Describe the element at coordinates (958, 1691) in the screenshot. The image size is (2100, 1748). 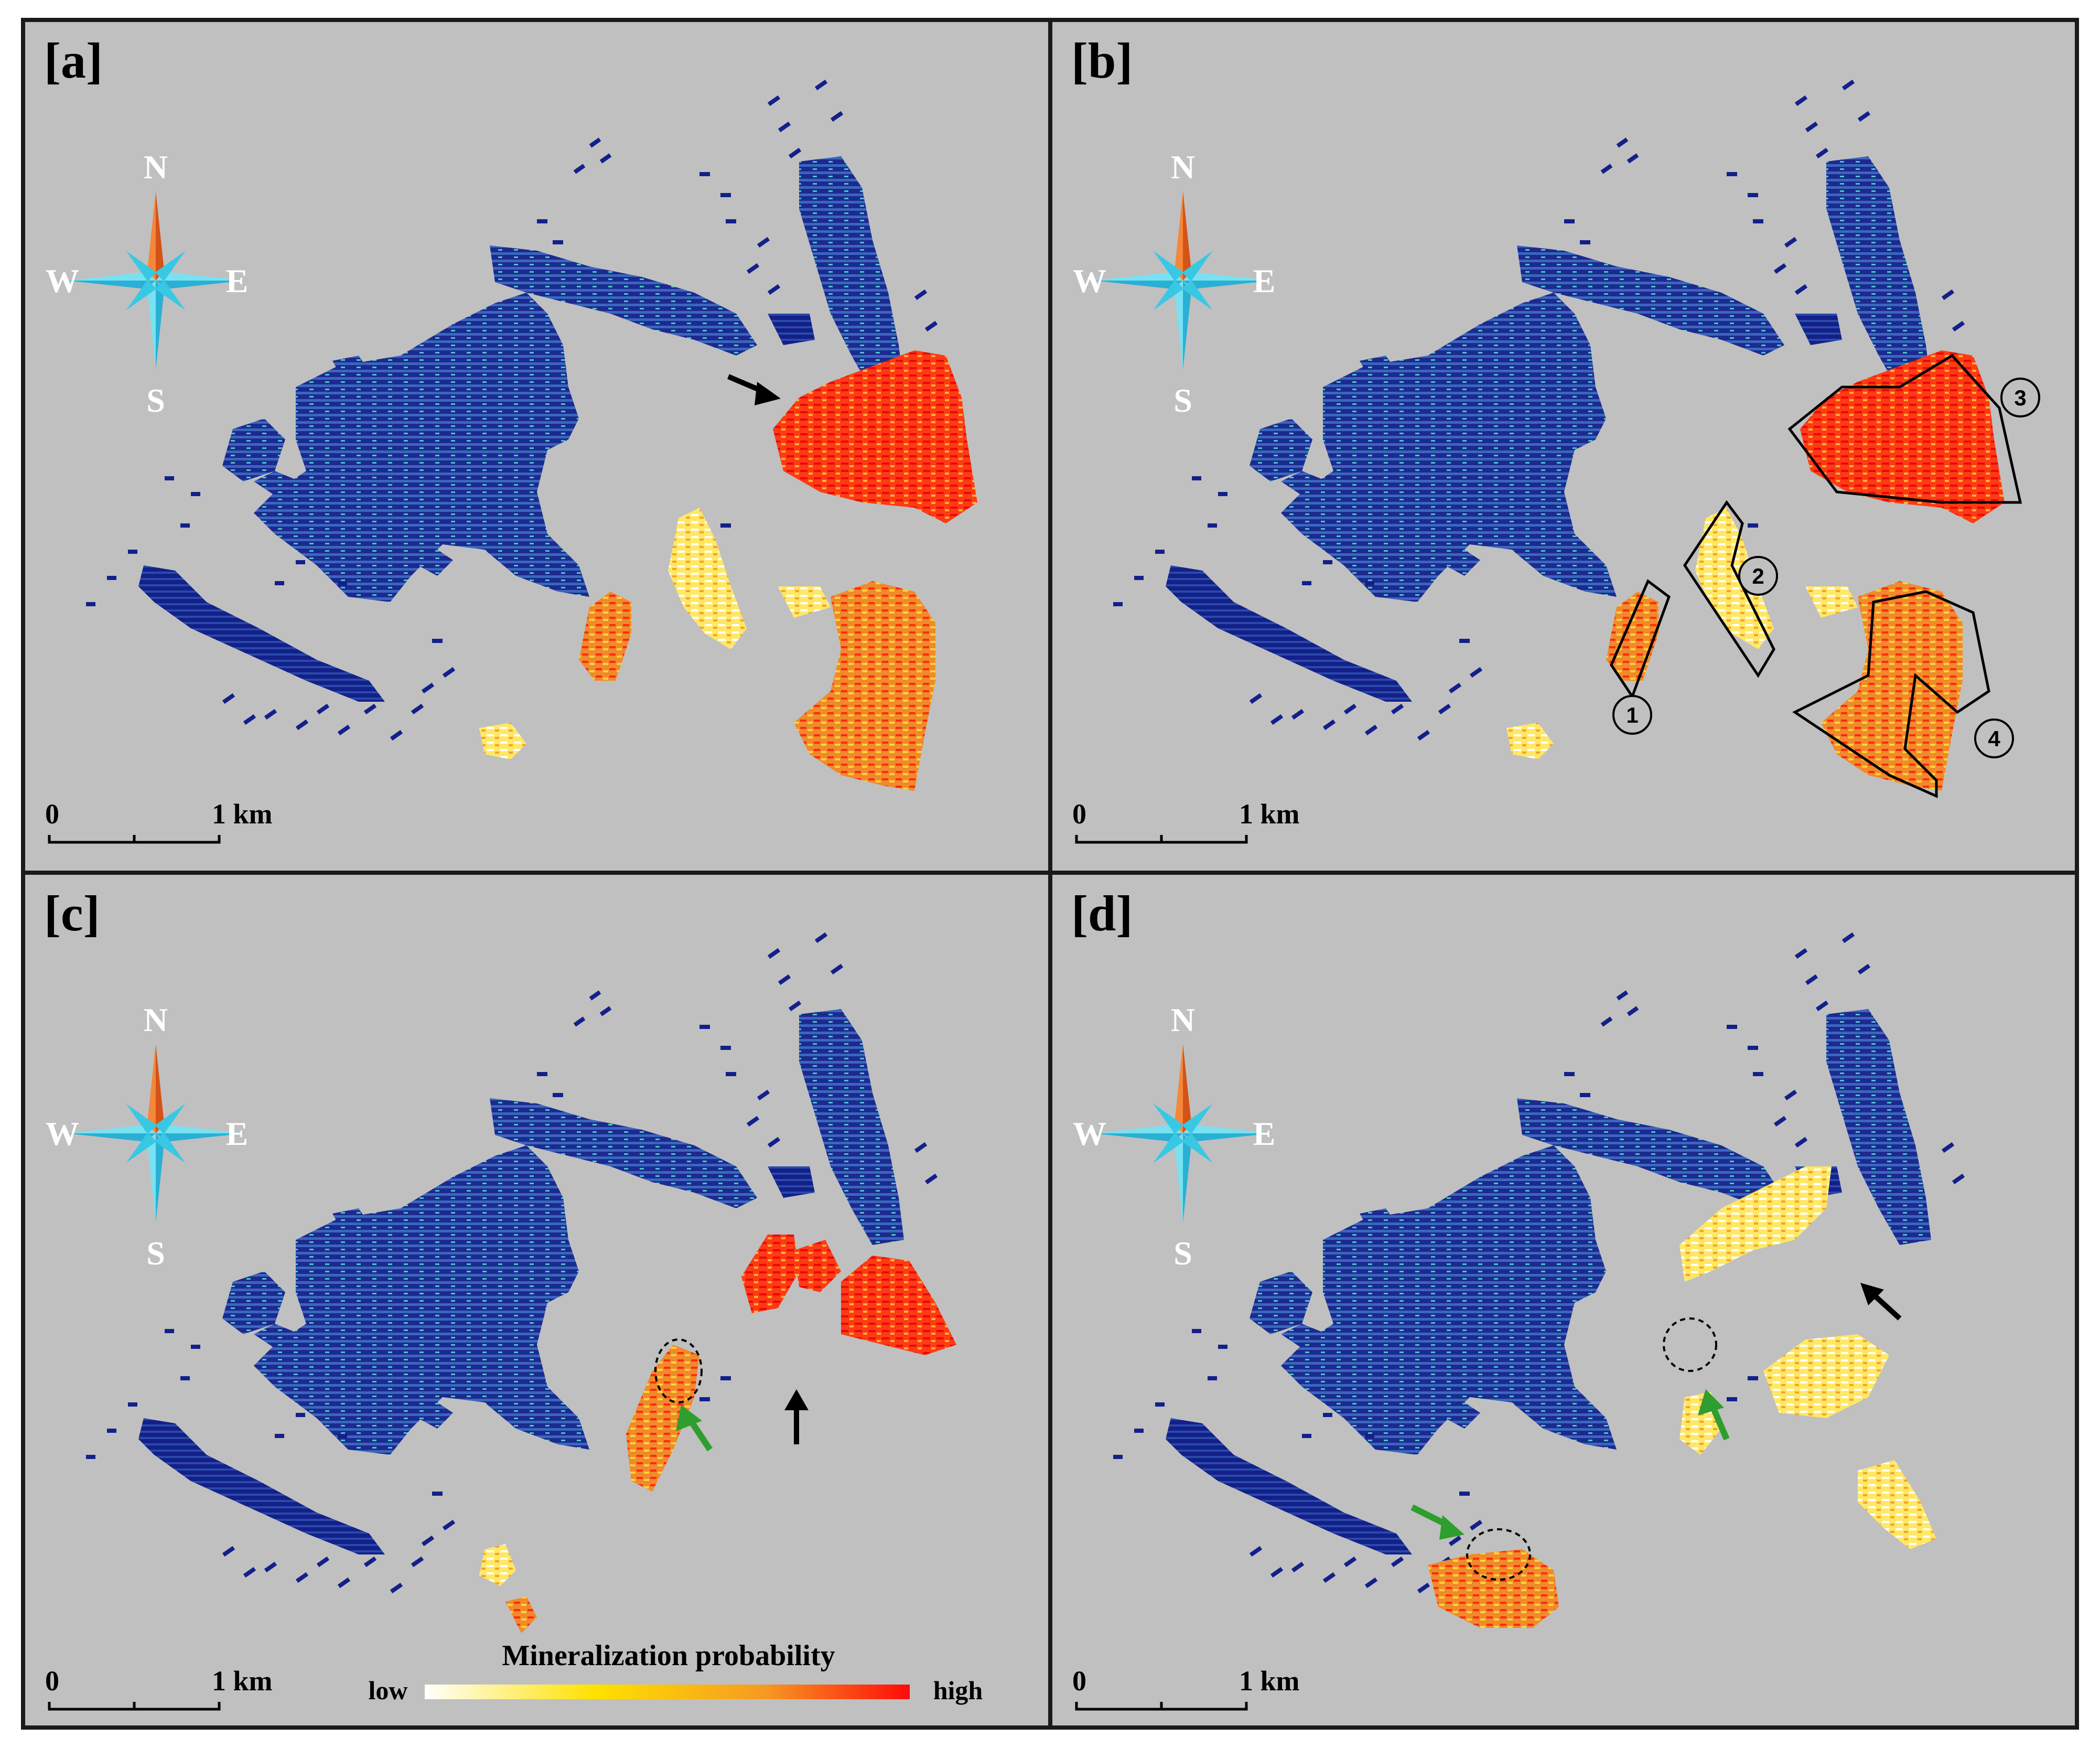
I see `legend-high: high` at that location.